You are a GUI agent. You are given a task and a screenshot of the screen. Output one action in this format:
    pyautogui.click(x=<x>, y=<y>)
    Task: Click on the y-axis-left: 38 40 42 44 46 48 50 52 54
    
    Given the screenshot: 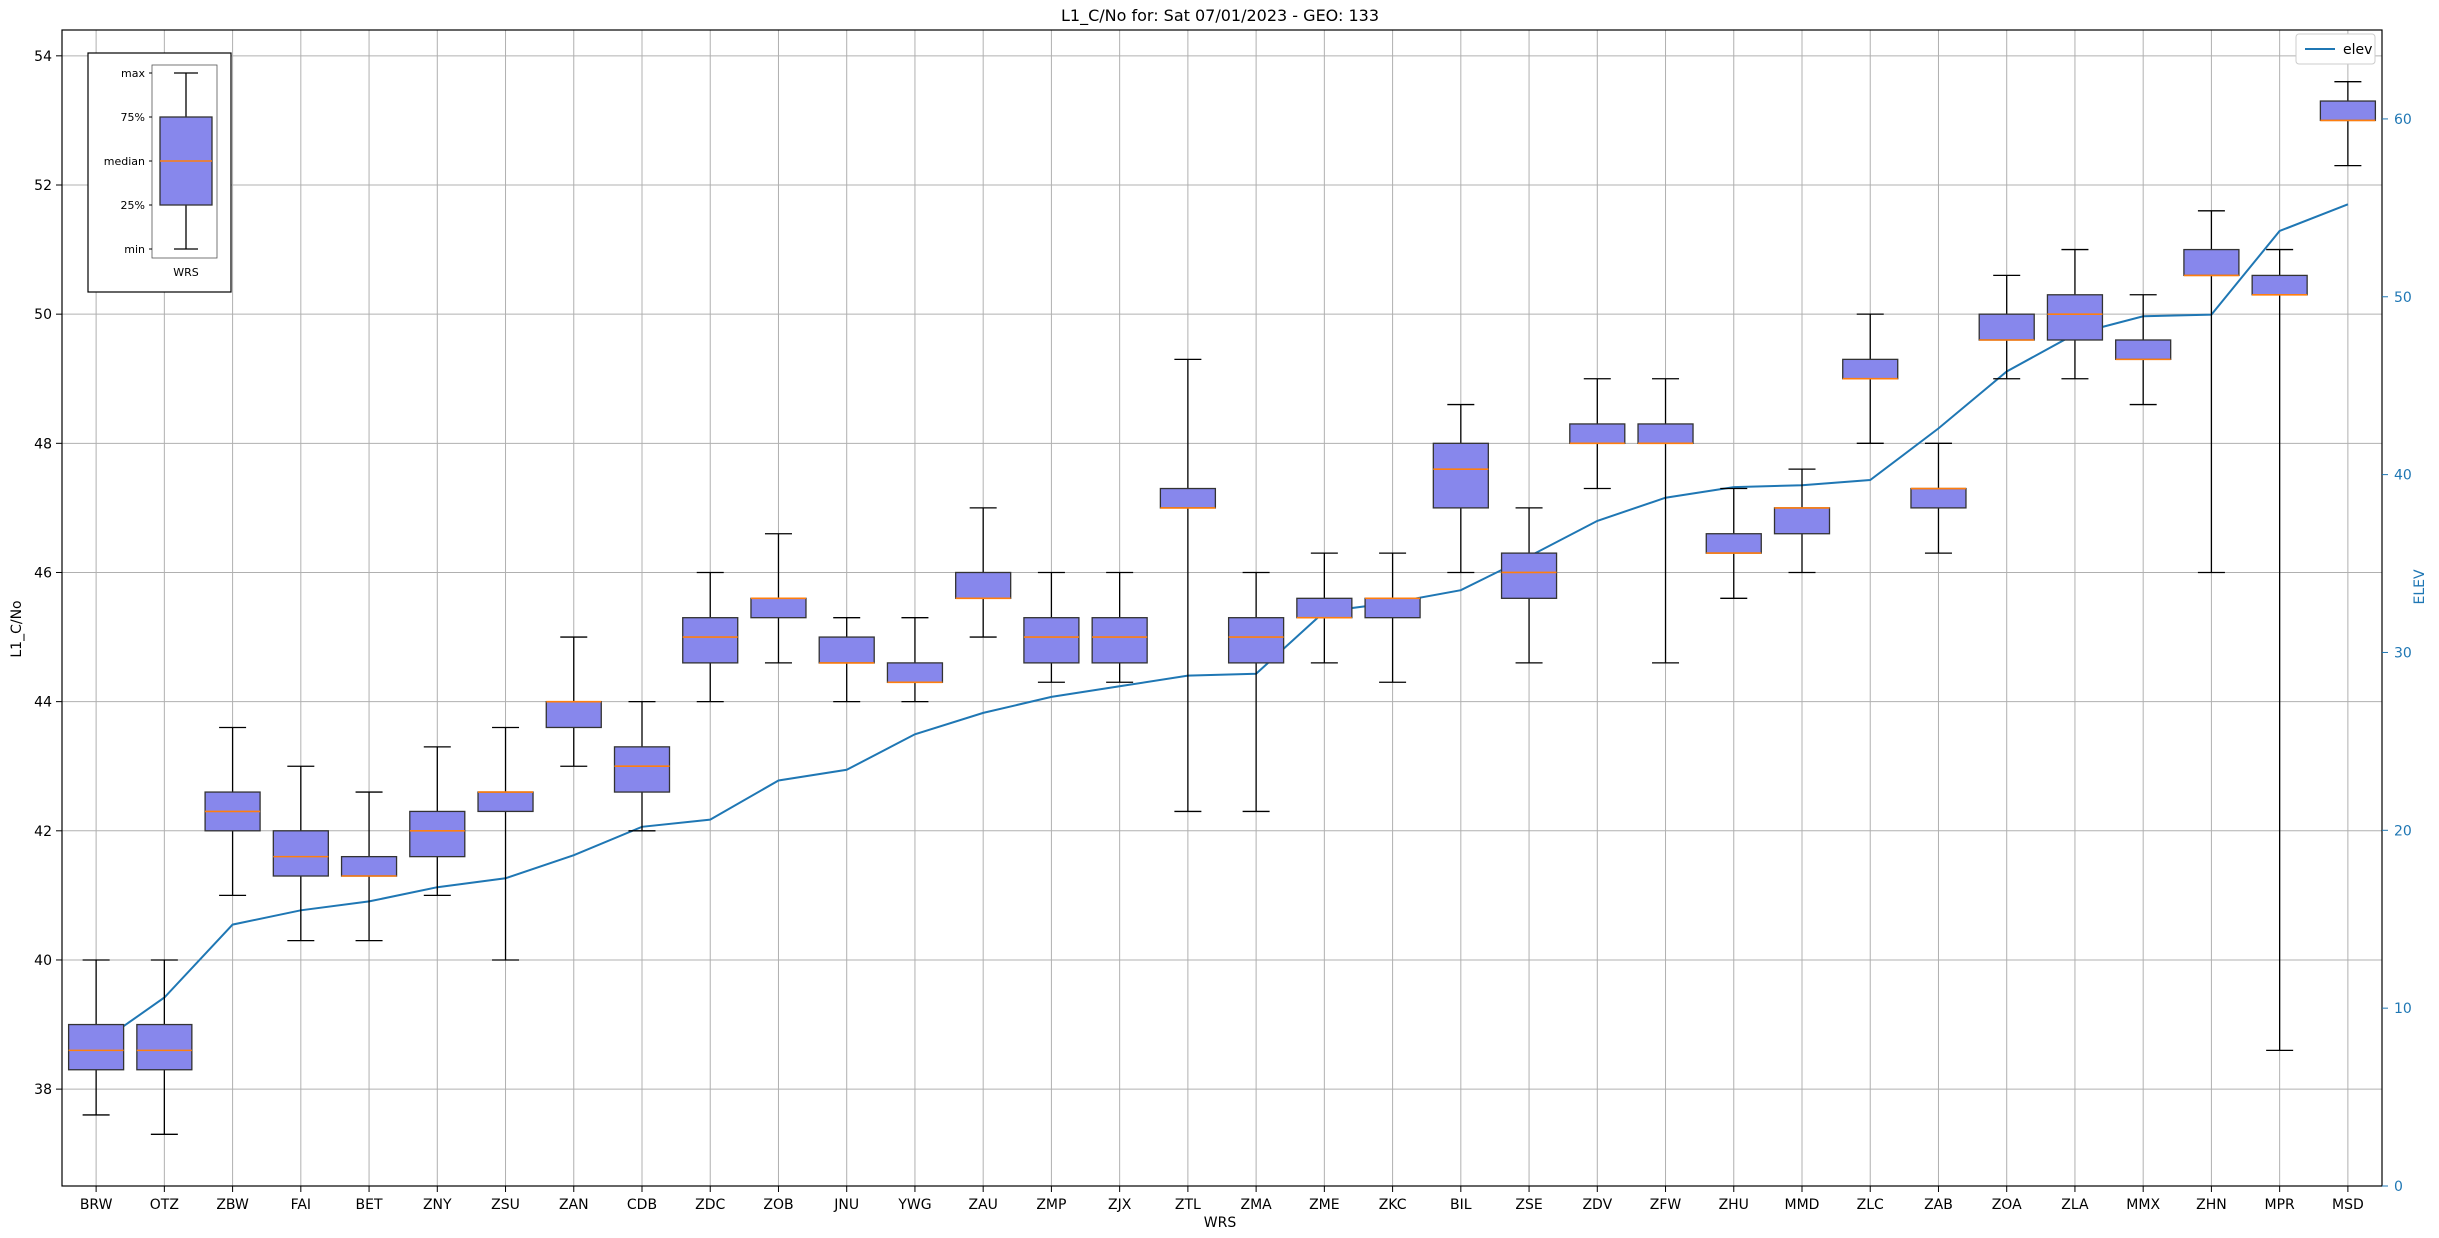 What is the action you would take?
    pyautogui.click(x=48, y=573)
    